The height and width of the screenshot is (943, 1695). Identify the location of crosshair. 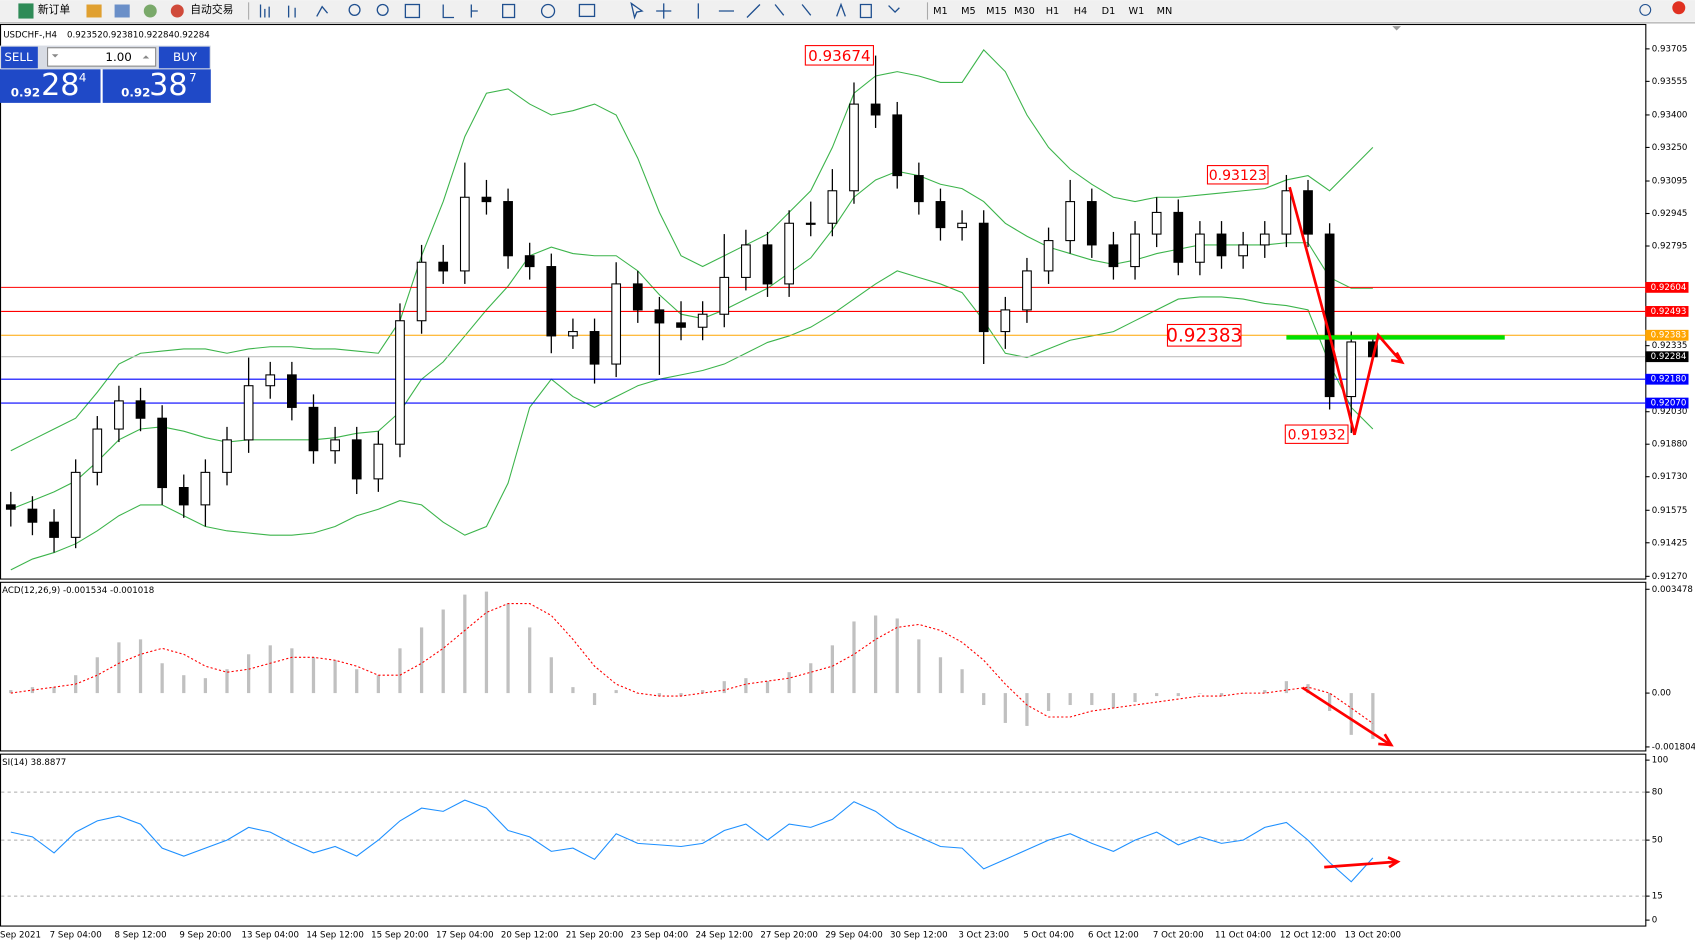
(664, 11).